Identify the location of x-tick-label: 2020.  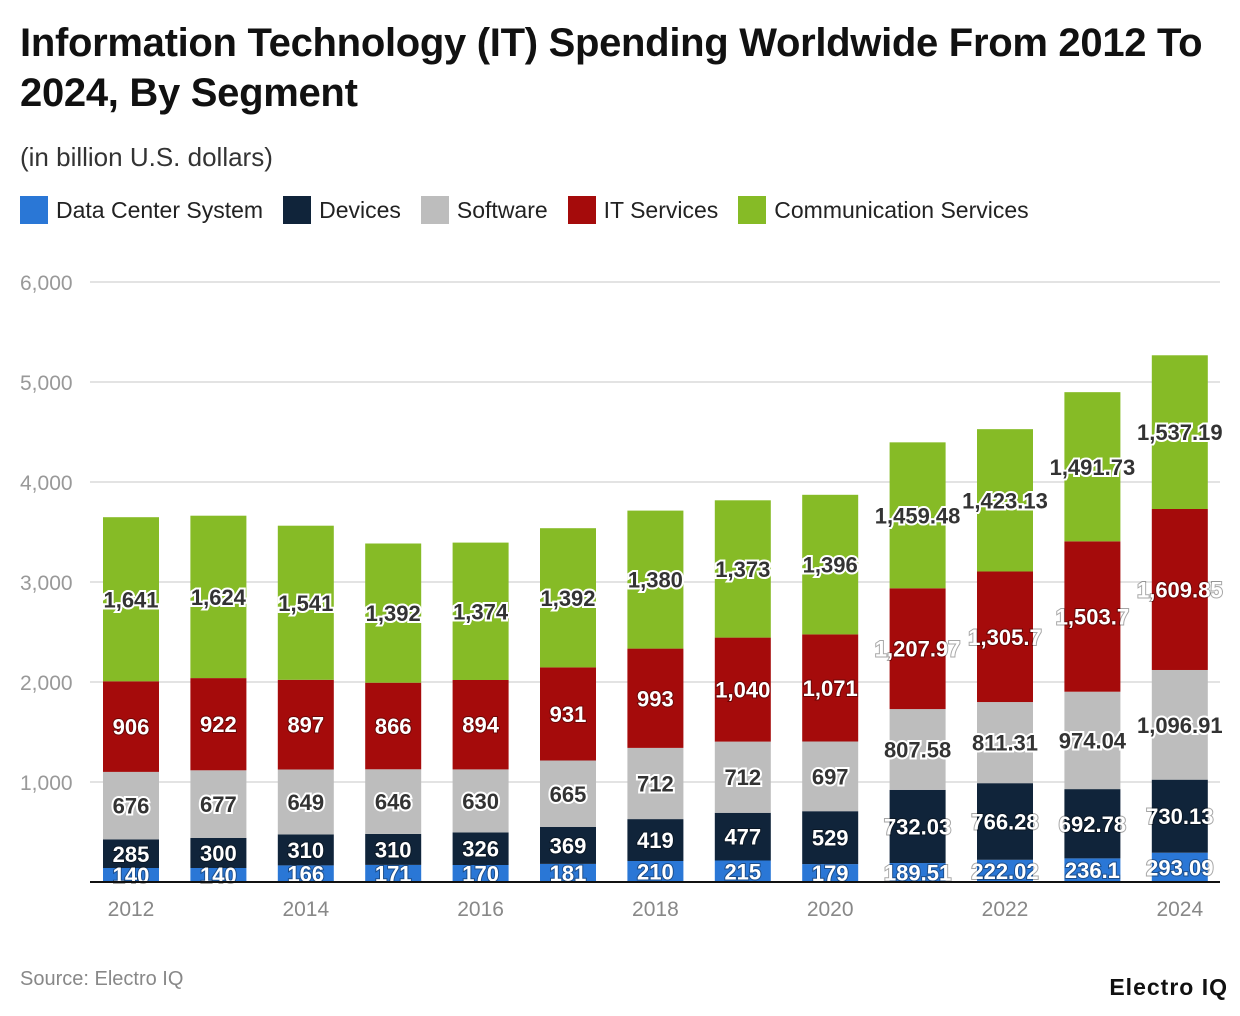
(830, 909).